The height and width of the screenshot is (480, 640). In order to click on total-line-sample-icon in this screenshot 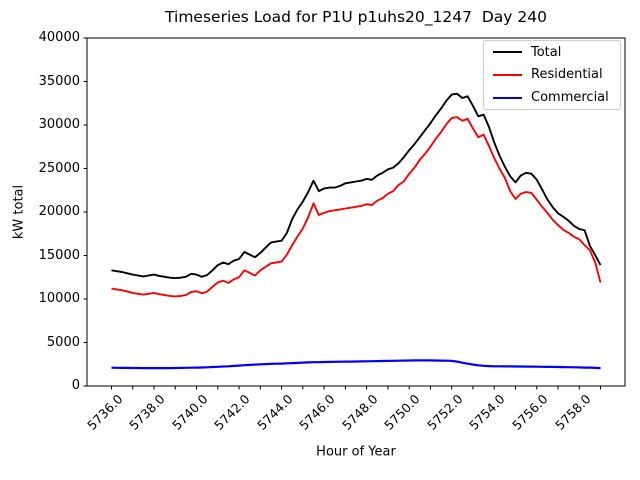, I will do `click(507, 52)`.